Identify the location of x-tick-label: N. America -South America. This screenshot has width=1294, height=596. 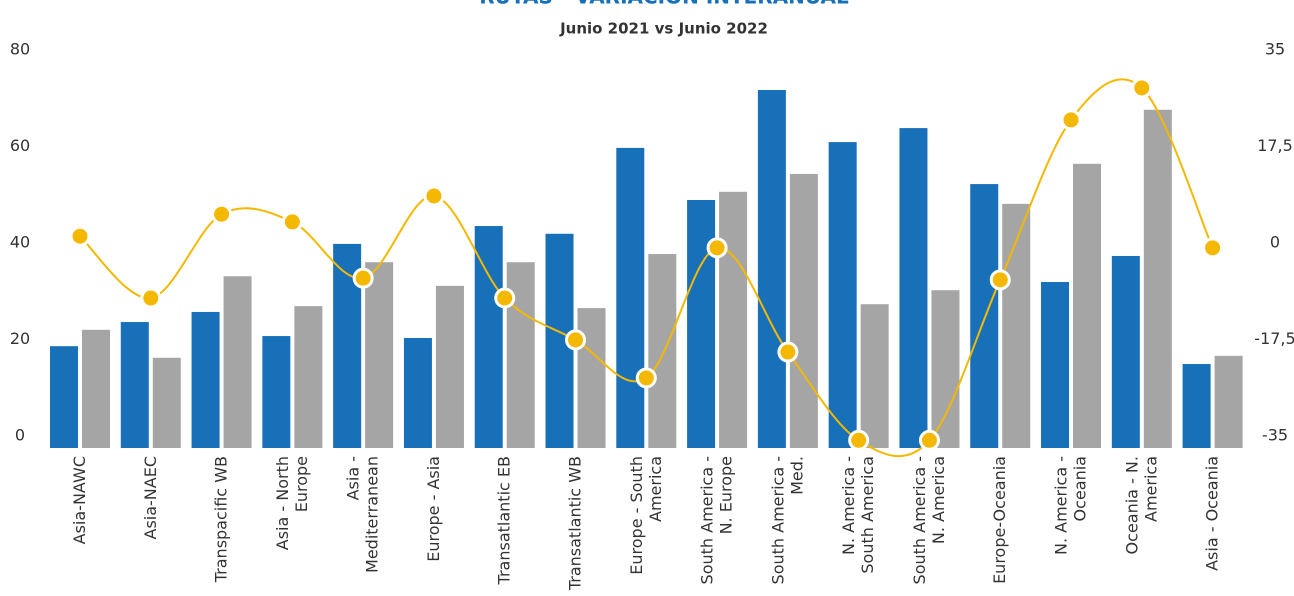
(858, 515).